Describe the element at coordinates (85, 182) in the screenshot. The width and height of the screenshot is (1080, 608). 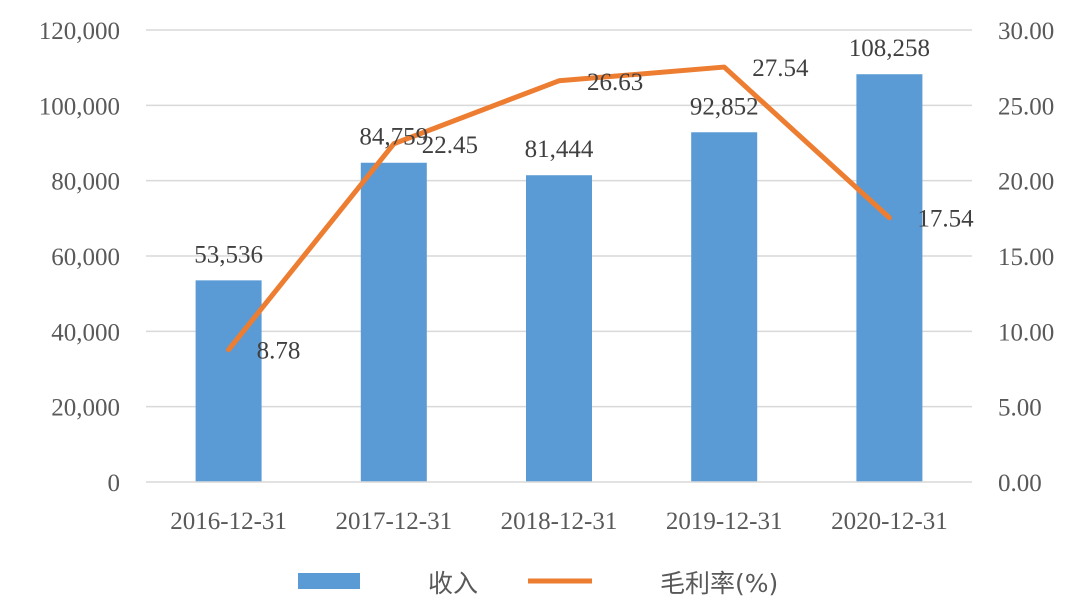
I see `left-tick-label: 80,000` at that location.